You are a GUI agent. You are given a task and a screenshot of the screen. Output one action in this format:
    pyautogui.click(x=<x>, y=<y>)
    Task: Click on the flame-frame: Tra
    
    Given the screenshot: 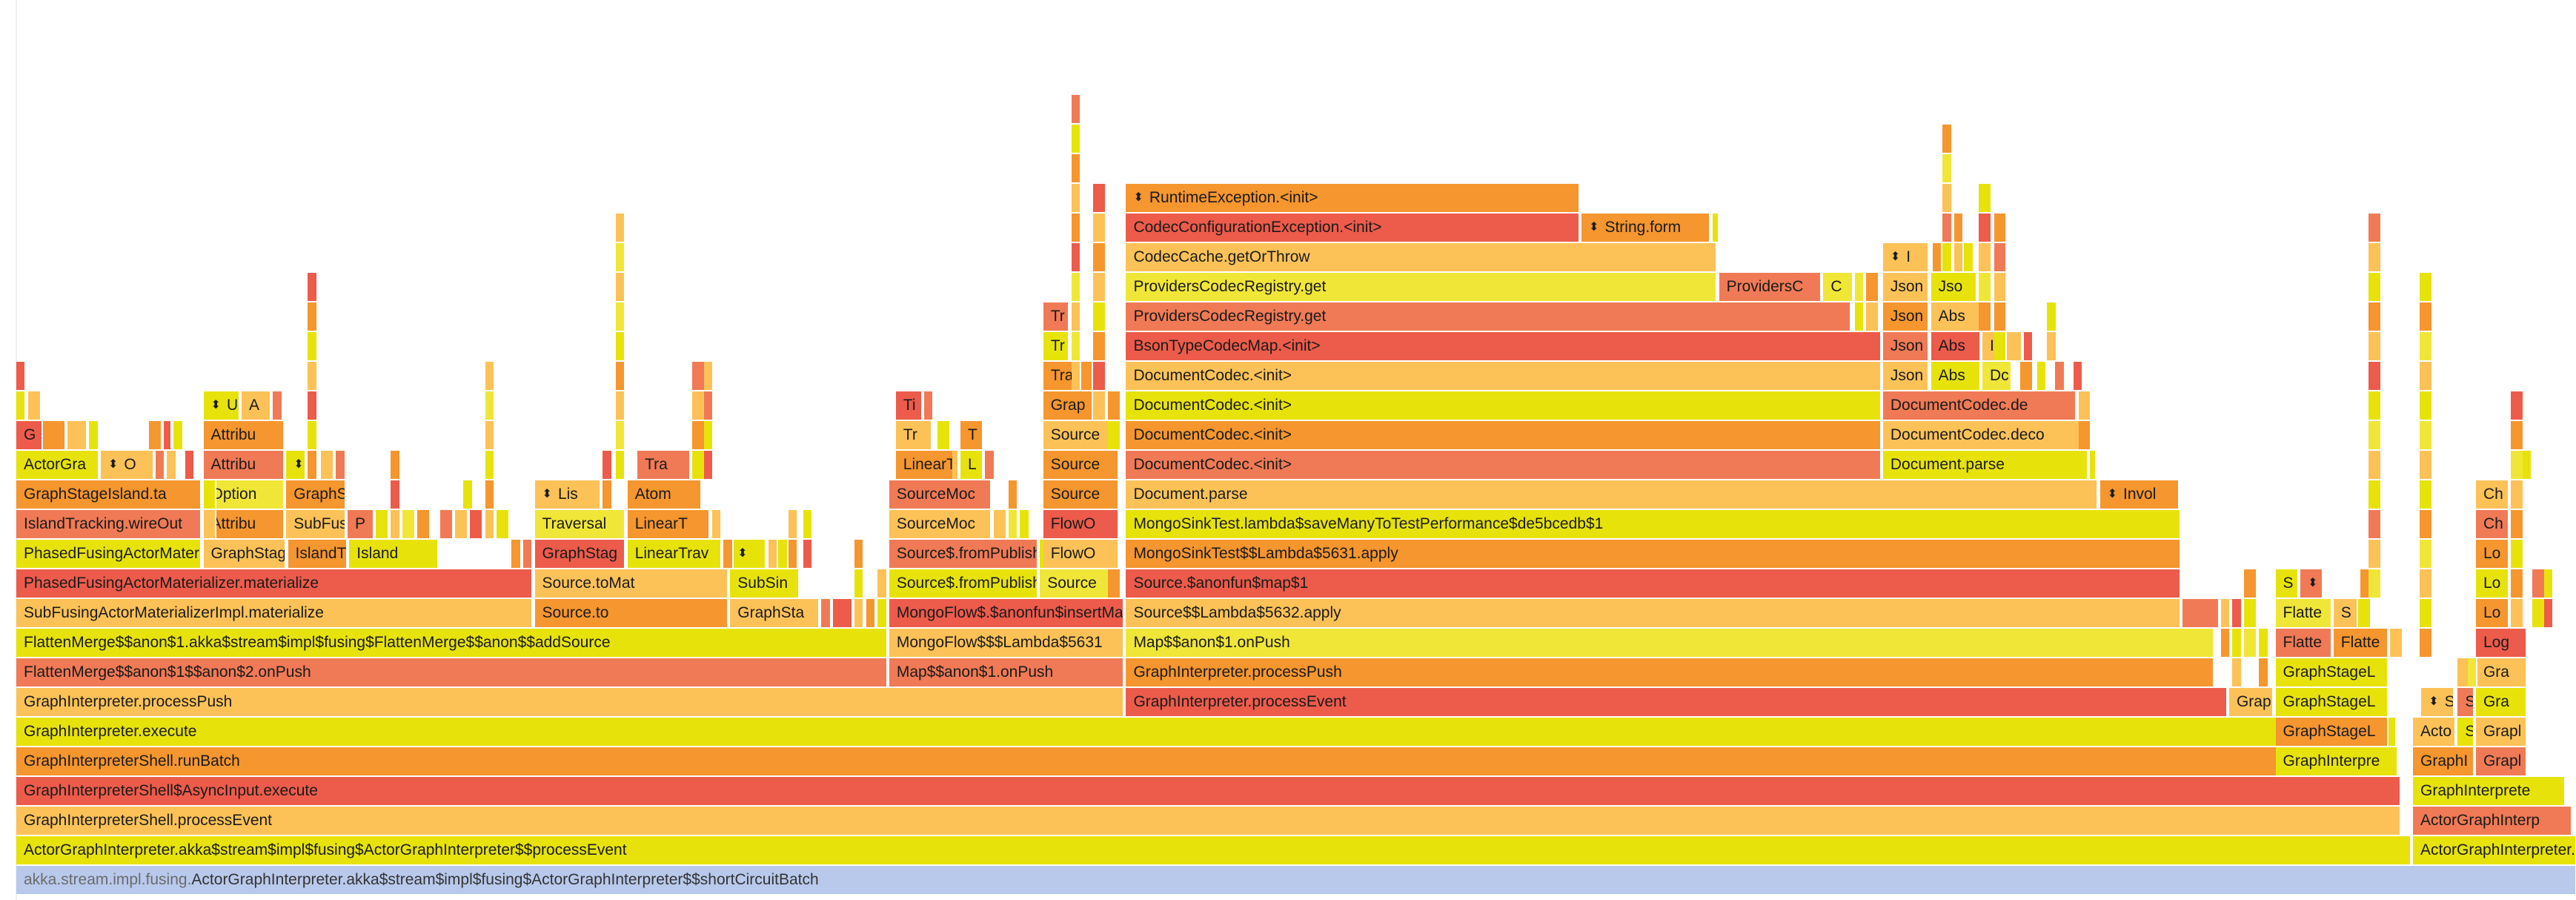 What is the action you would take?
    pyautogui.click(x=664, y=465)
    